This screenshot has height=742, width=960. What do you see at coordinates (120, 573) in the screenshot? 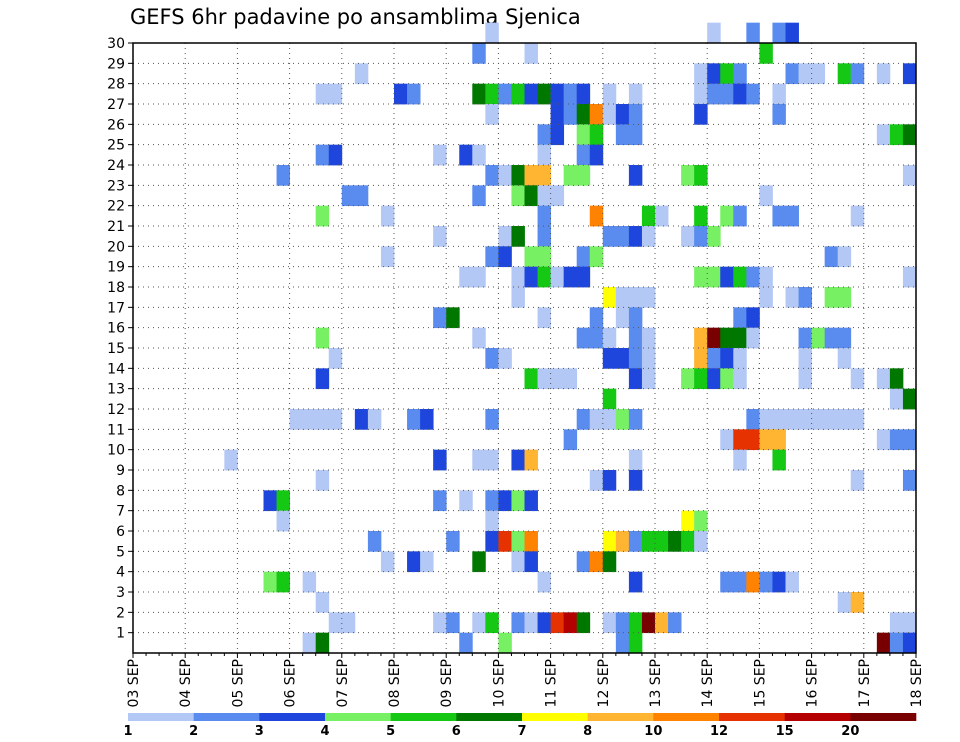
I see `y-tick-label: 4` at bounding box center [120, 573].